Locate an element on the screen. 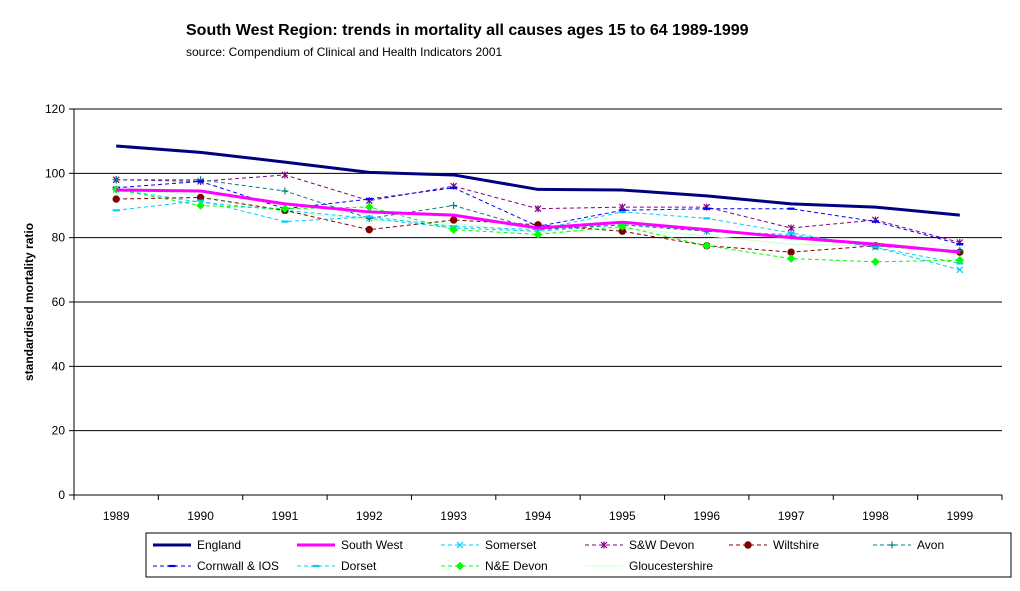  series-line-wiltshire is located at coordinates (538, 224).